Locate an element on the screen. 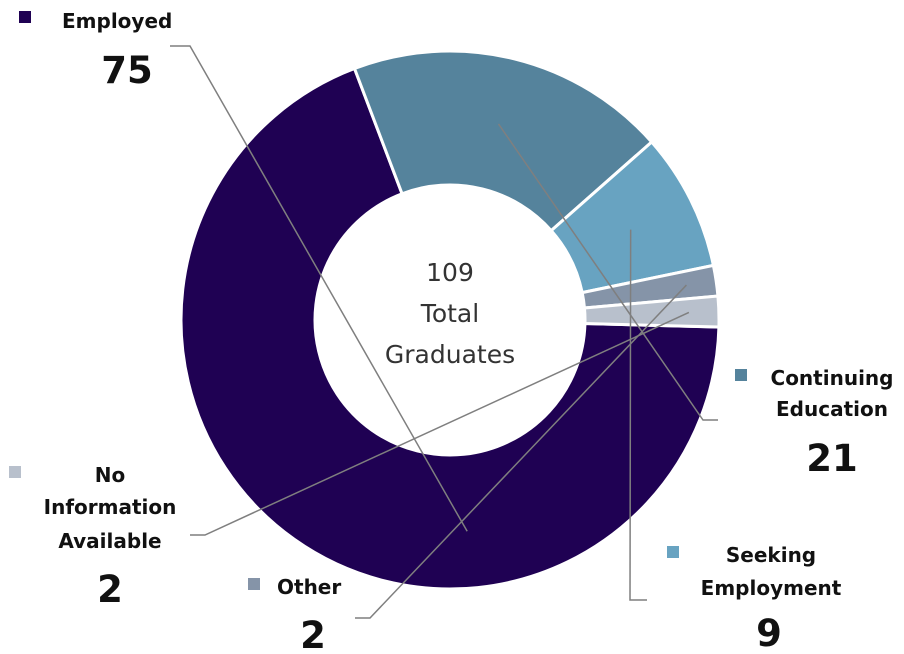  legend-swatch-continuing-education is located at coordinates (741, 375).